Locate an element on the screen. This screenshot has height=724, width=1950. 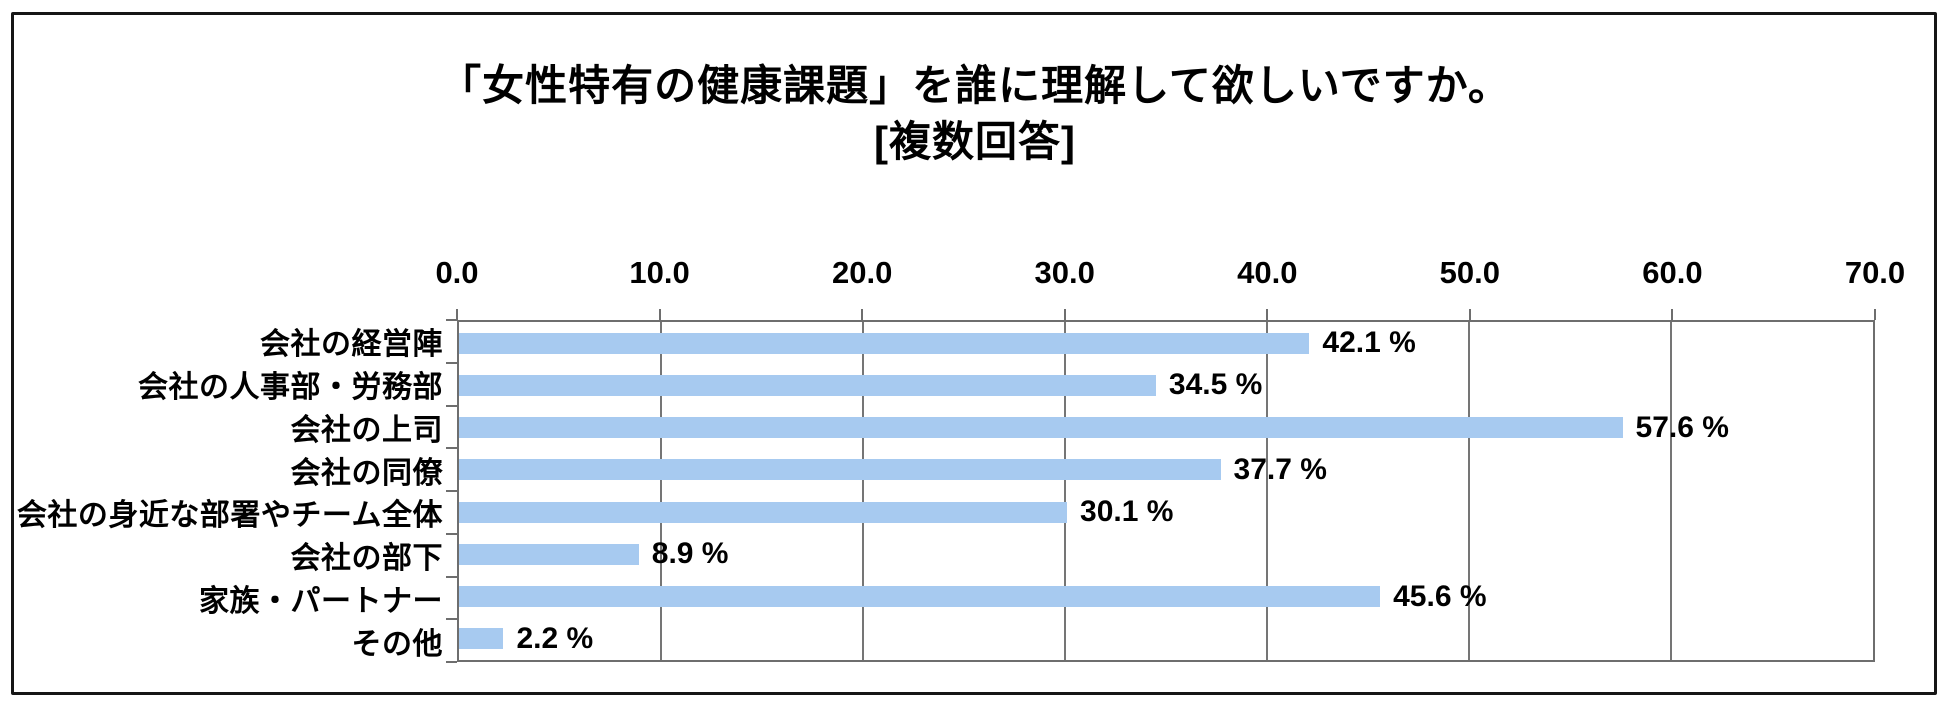
chart-title-line2: [複数回答] is located at coordinates (975, 141).